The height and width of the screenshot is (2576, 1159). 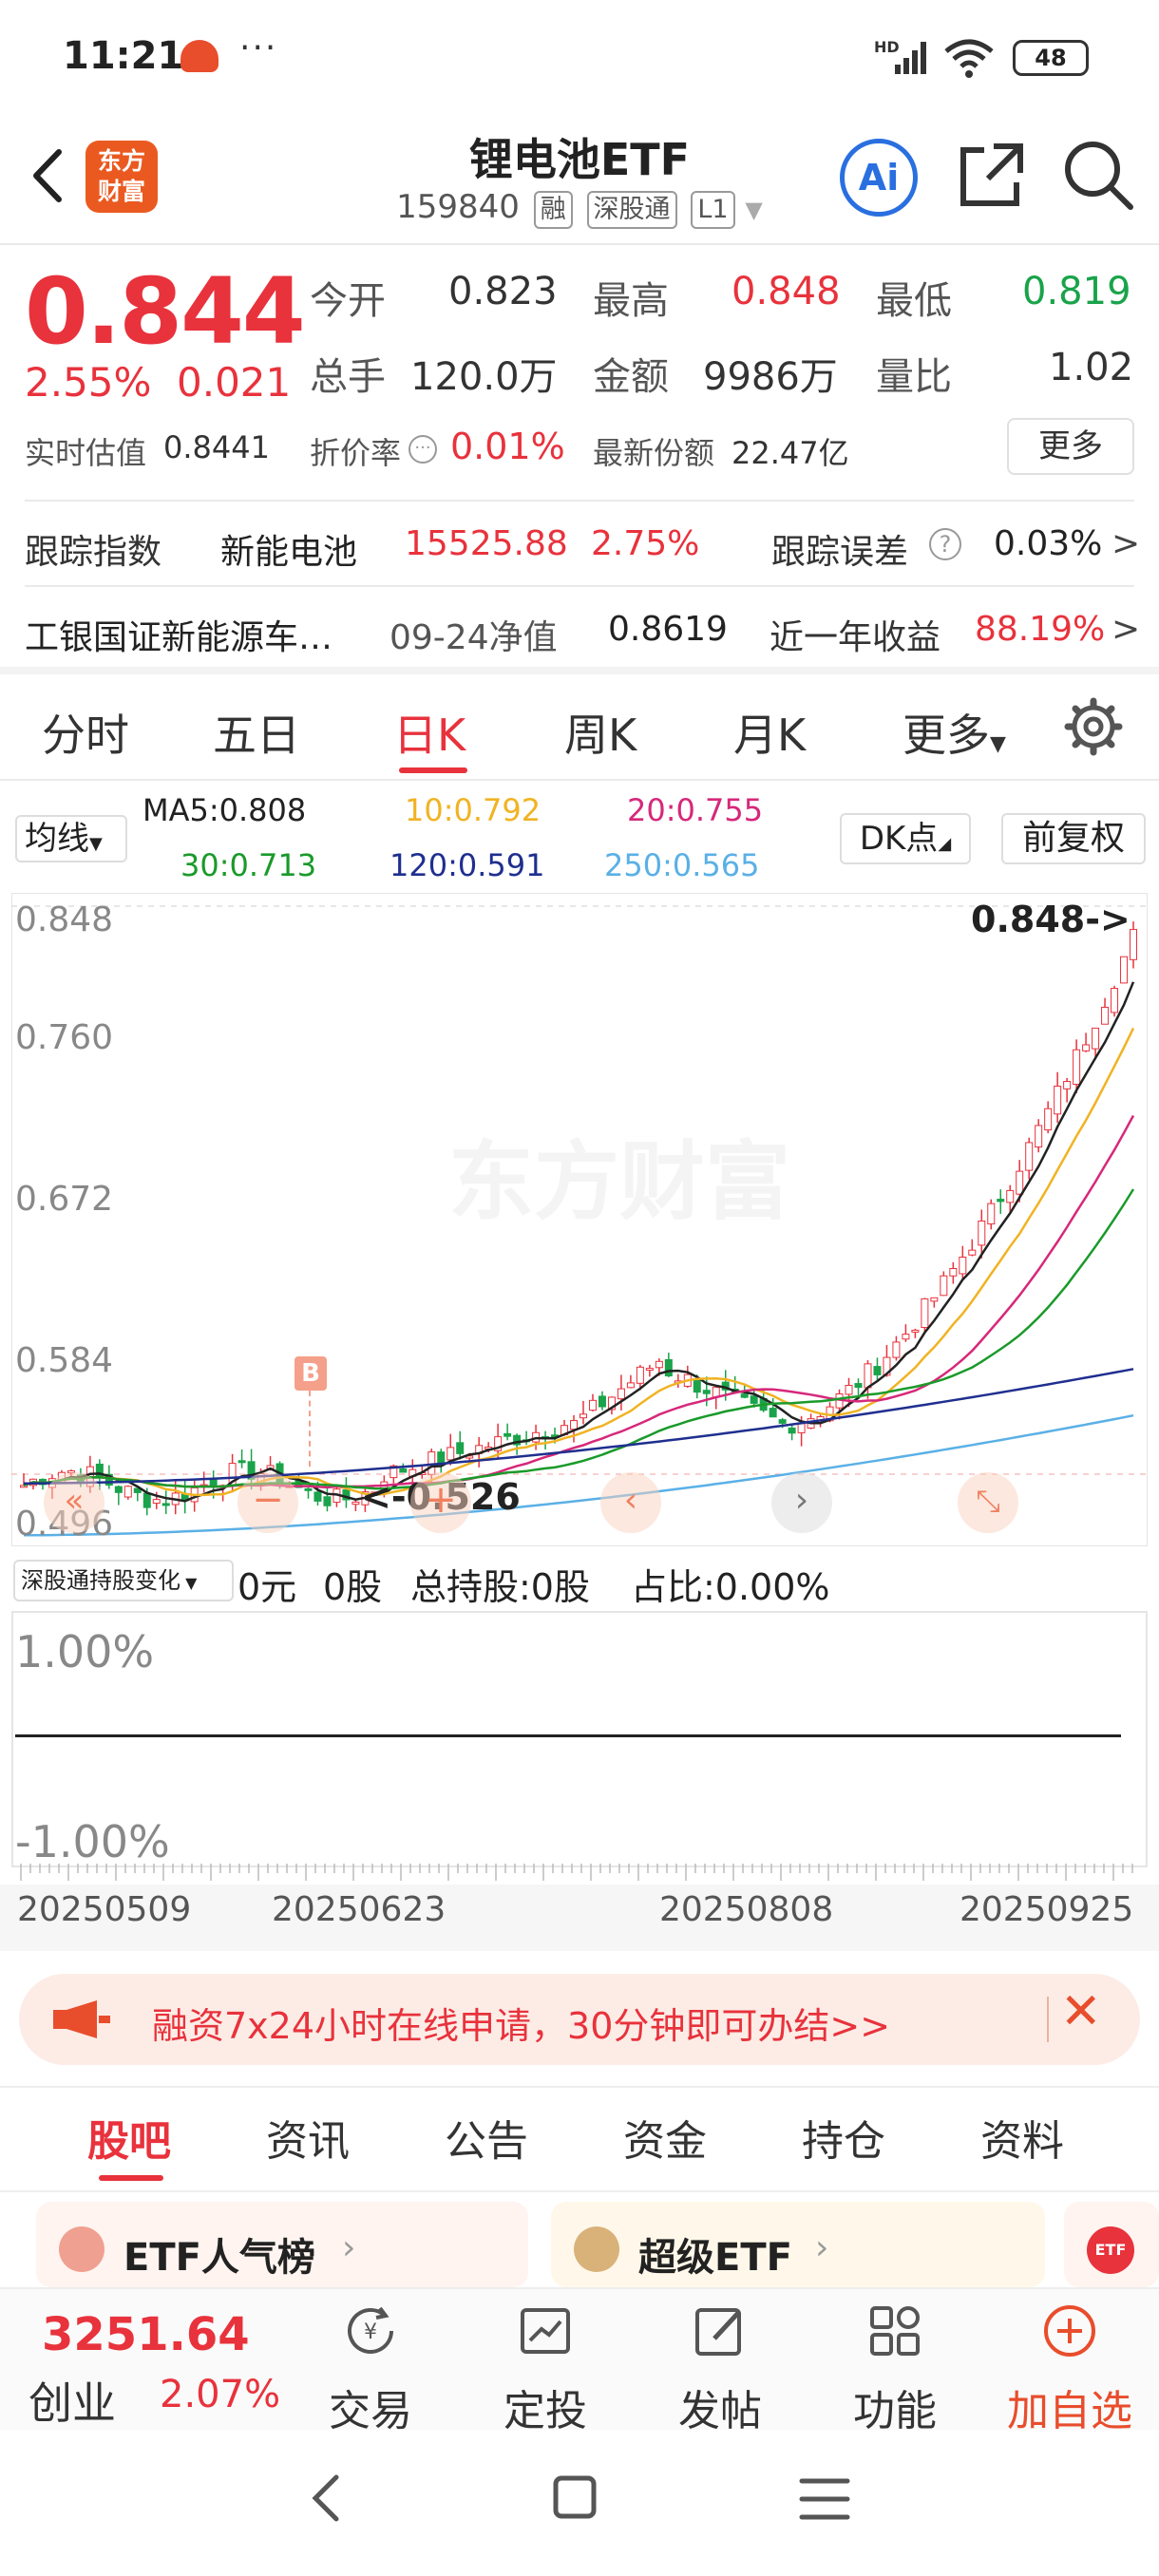 What do you see at coordinates (574, 2497) in the screenshot?
I see `nav-home-icon` at bounding box center [574, 2497].